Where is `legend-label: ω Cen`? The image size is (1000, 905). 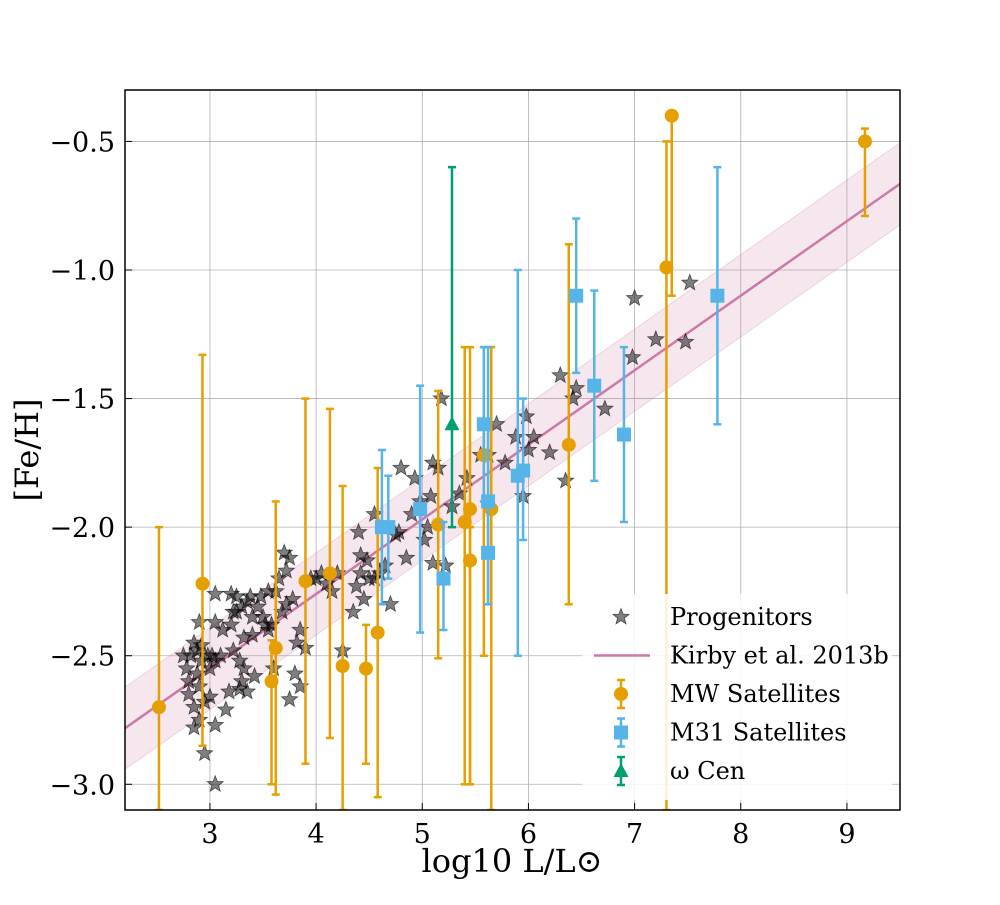 legend-label: ω Cen is located at coordinates (707, 771).